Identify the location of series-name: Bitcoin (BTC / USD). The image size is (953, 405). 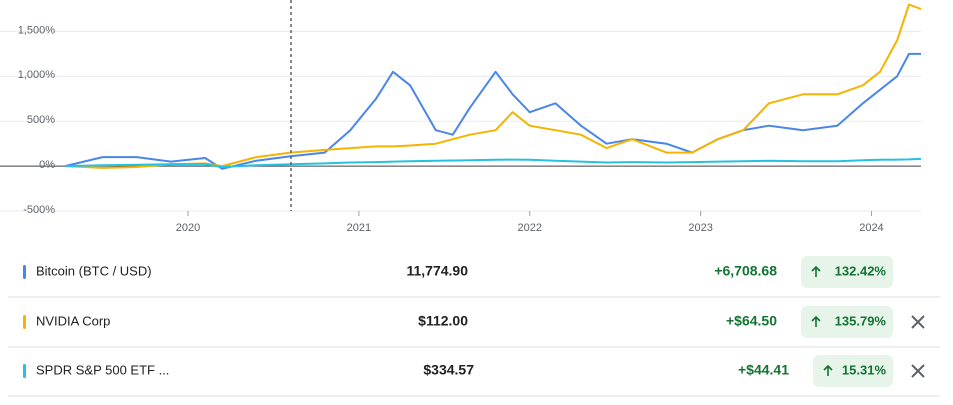
(94, 270).